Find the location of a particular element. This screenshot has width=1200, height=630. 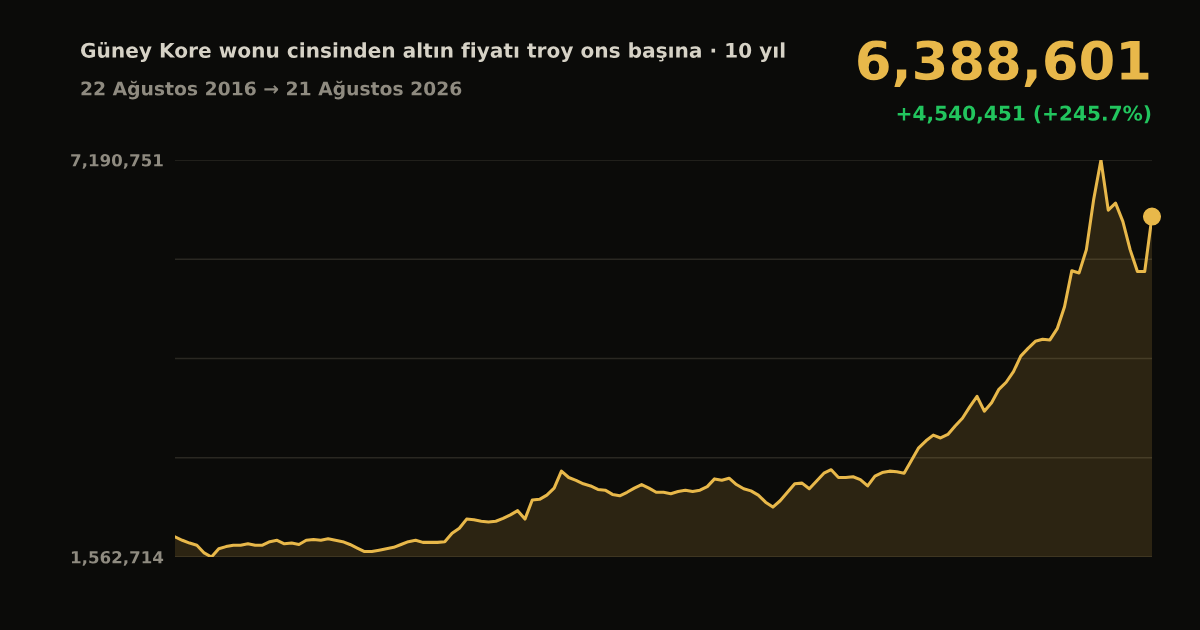

y-tick-label: 7,190,751 is located at coordinates (117, 161).